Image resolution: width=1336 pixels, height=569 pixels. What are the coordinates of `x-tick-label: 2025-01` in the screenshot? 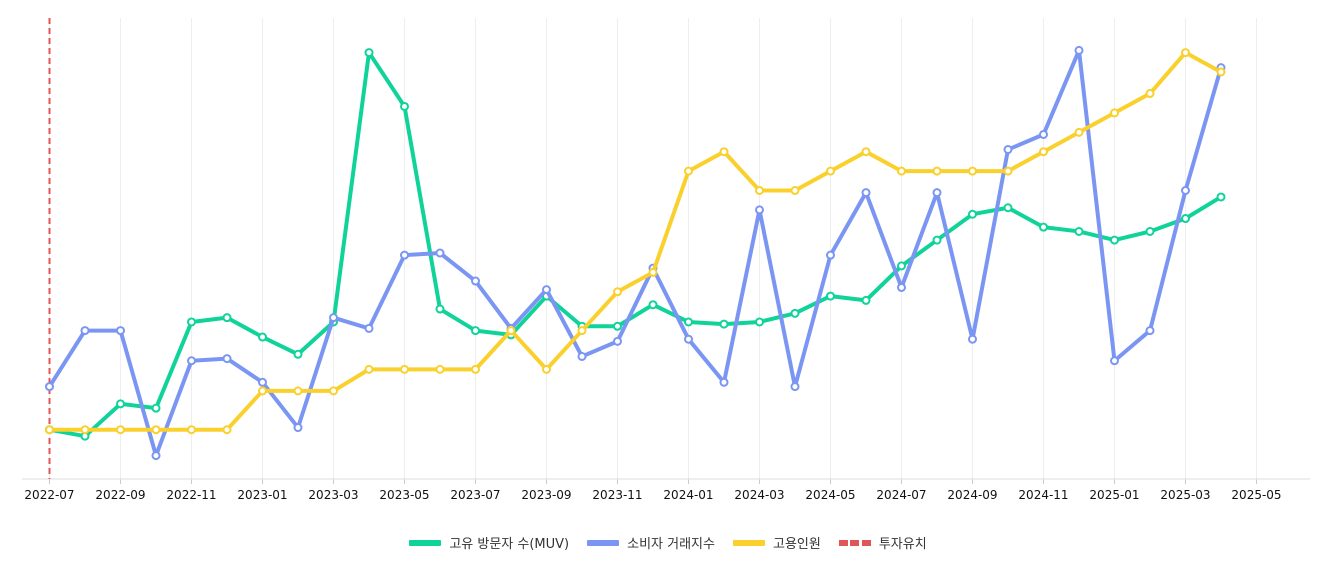 It's located at (1114, 495).